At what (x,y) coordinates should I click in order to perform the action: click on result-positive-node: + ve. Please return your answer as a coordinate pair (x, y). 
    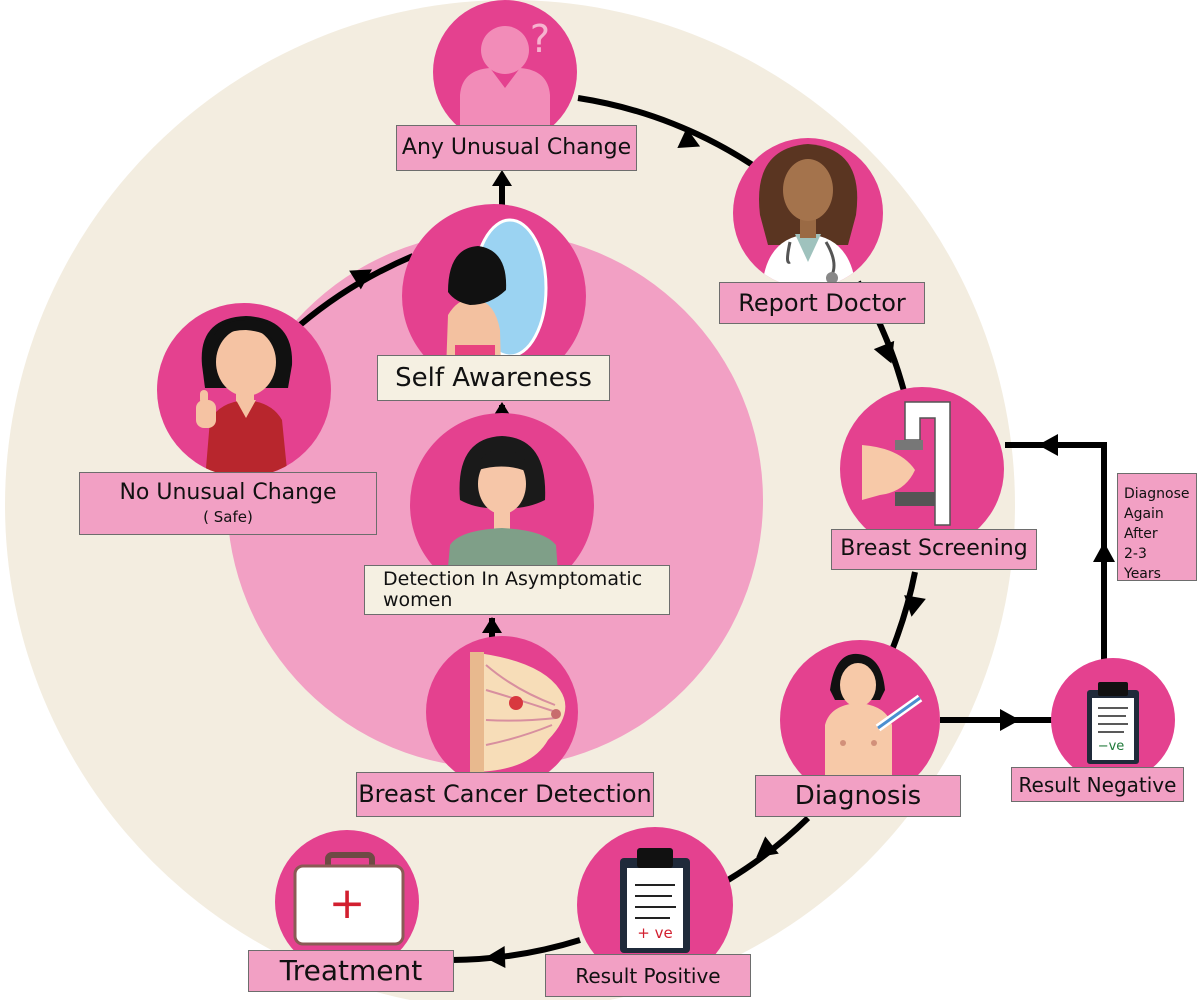
    Looking at the image, I should click on (655, 905).